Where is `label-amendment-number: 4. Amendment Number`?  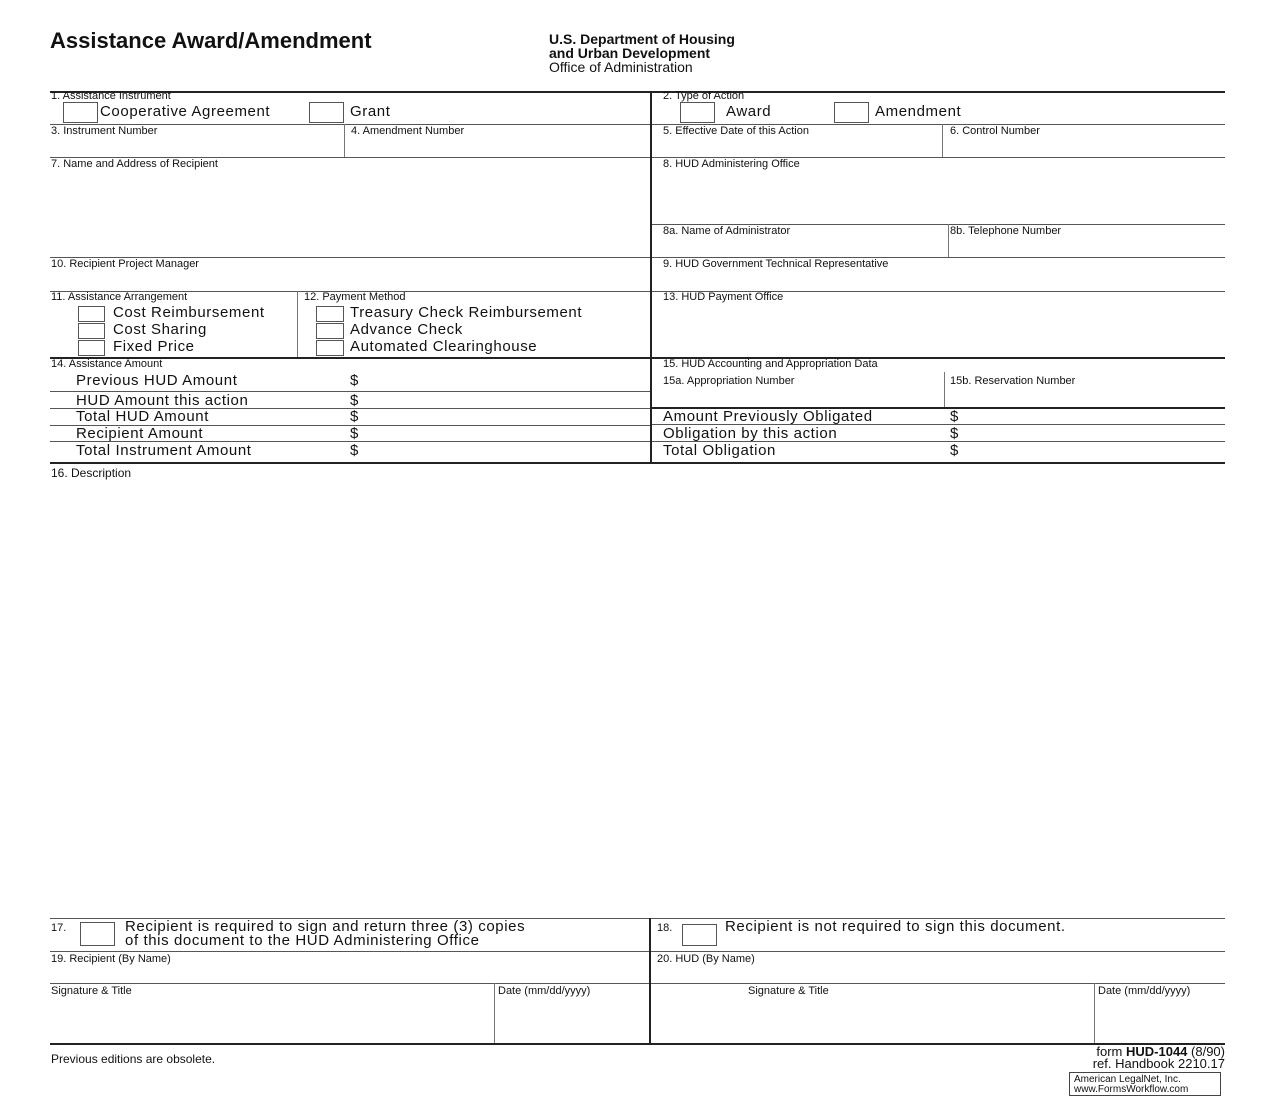 label-amendment-number: 4. Amendment Number is located at coordinates (408, 131).